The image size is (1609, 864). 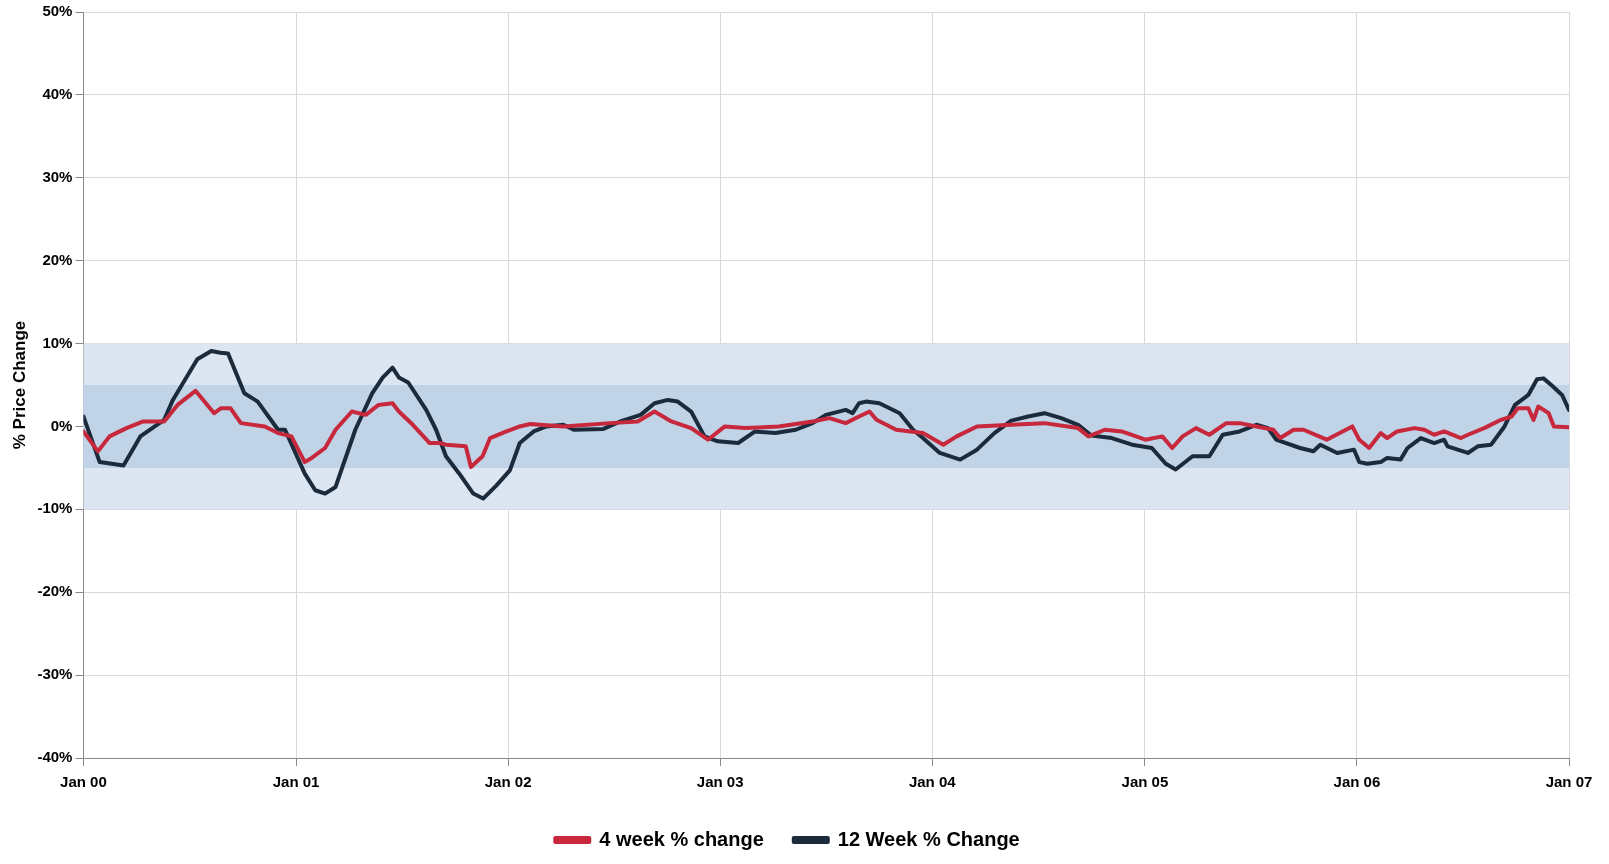 What do you see at coordinates (720, 782) in the screenshot?
I see `x-tick-label: Jan 03` at bounding box center [720, 782].